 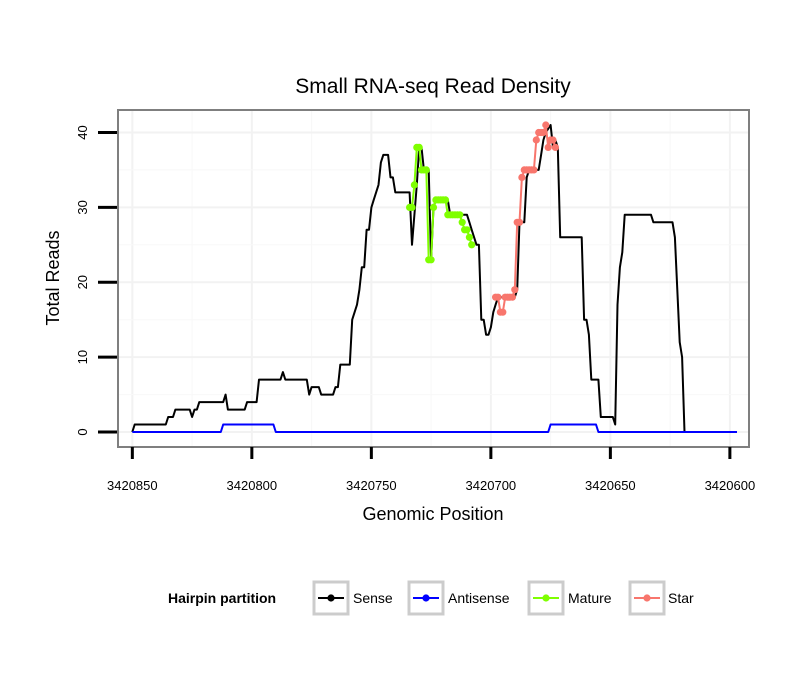 I want to click on x-tick-label: 3420650, so click(x=610, y=485).